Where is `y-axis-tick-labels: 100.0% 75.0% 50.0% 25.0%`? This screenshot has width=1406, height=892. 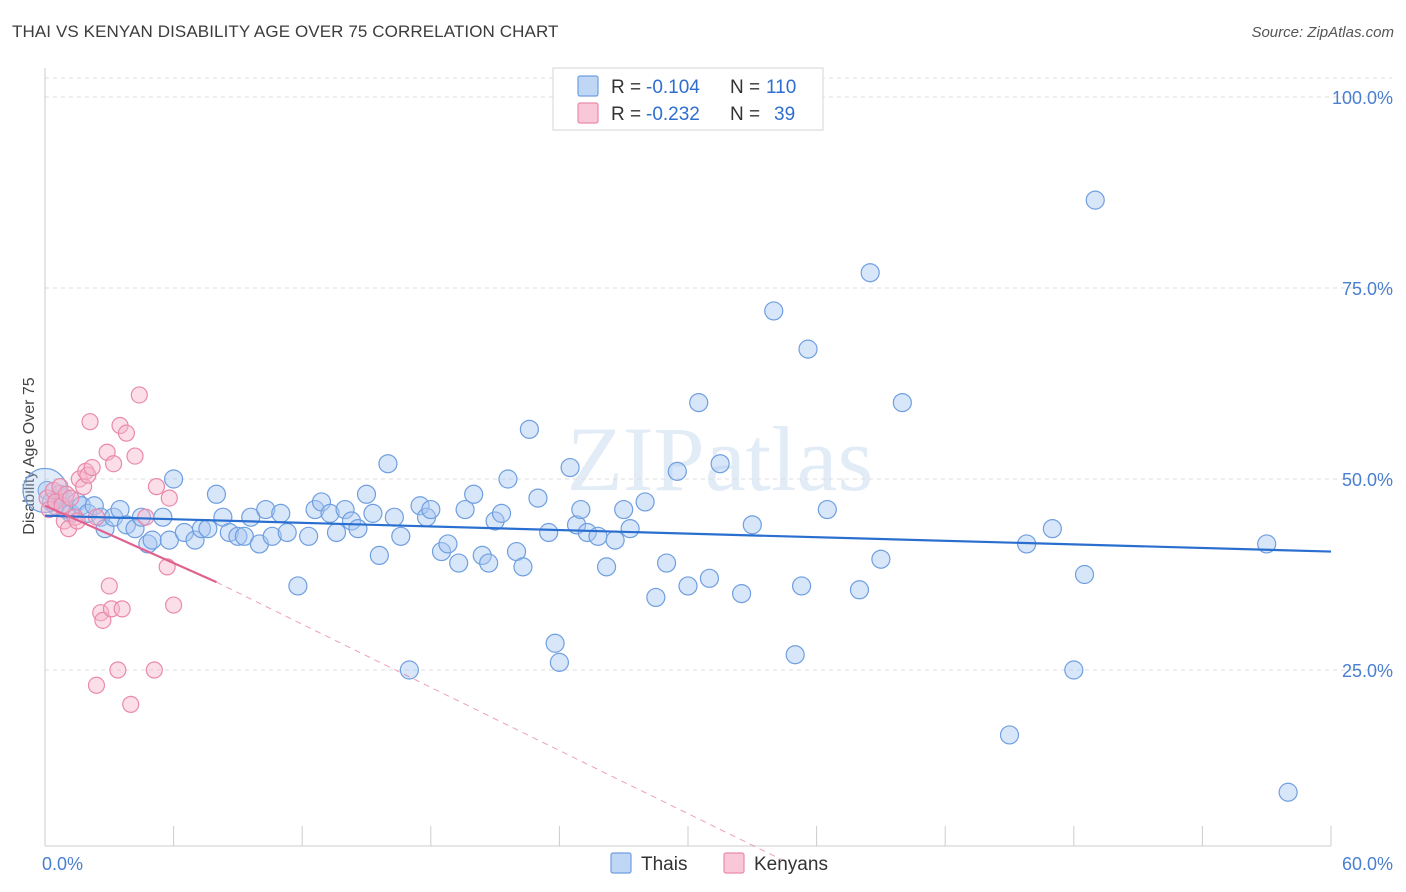
y-axis-tick-labels: 100.0% 75.0% 50.0% 25.0% is located at coordinates (1362, 384).